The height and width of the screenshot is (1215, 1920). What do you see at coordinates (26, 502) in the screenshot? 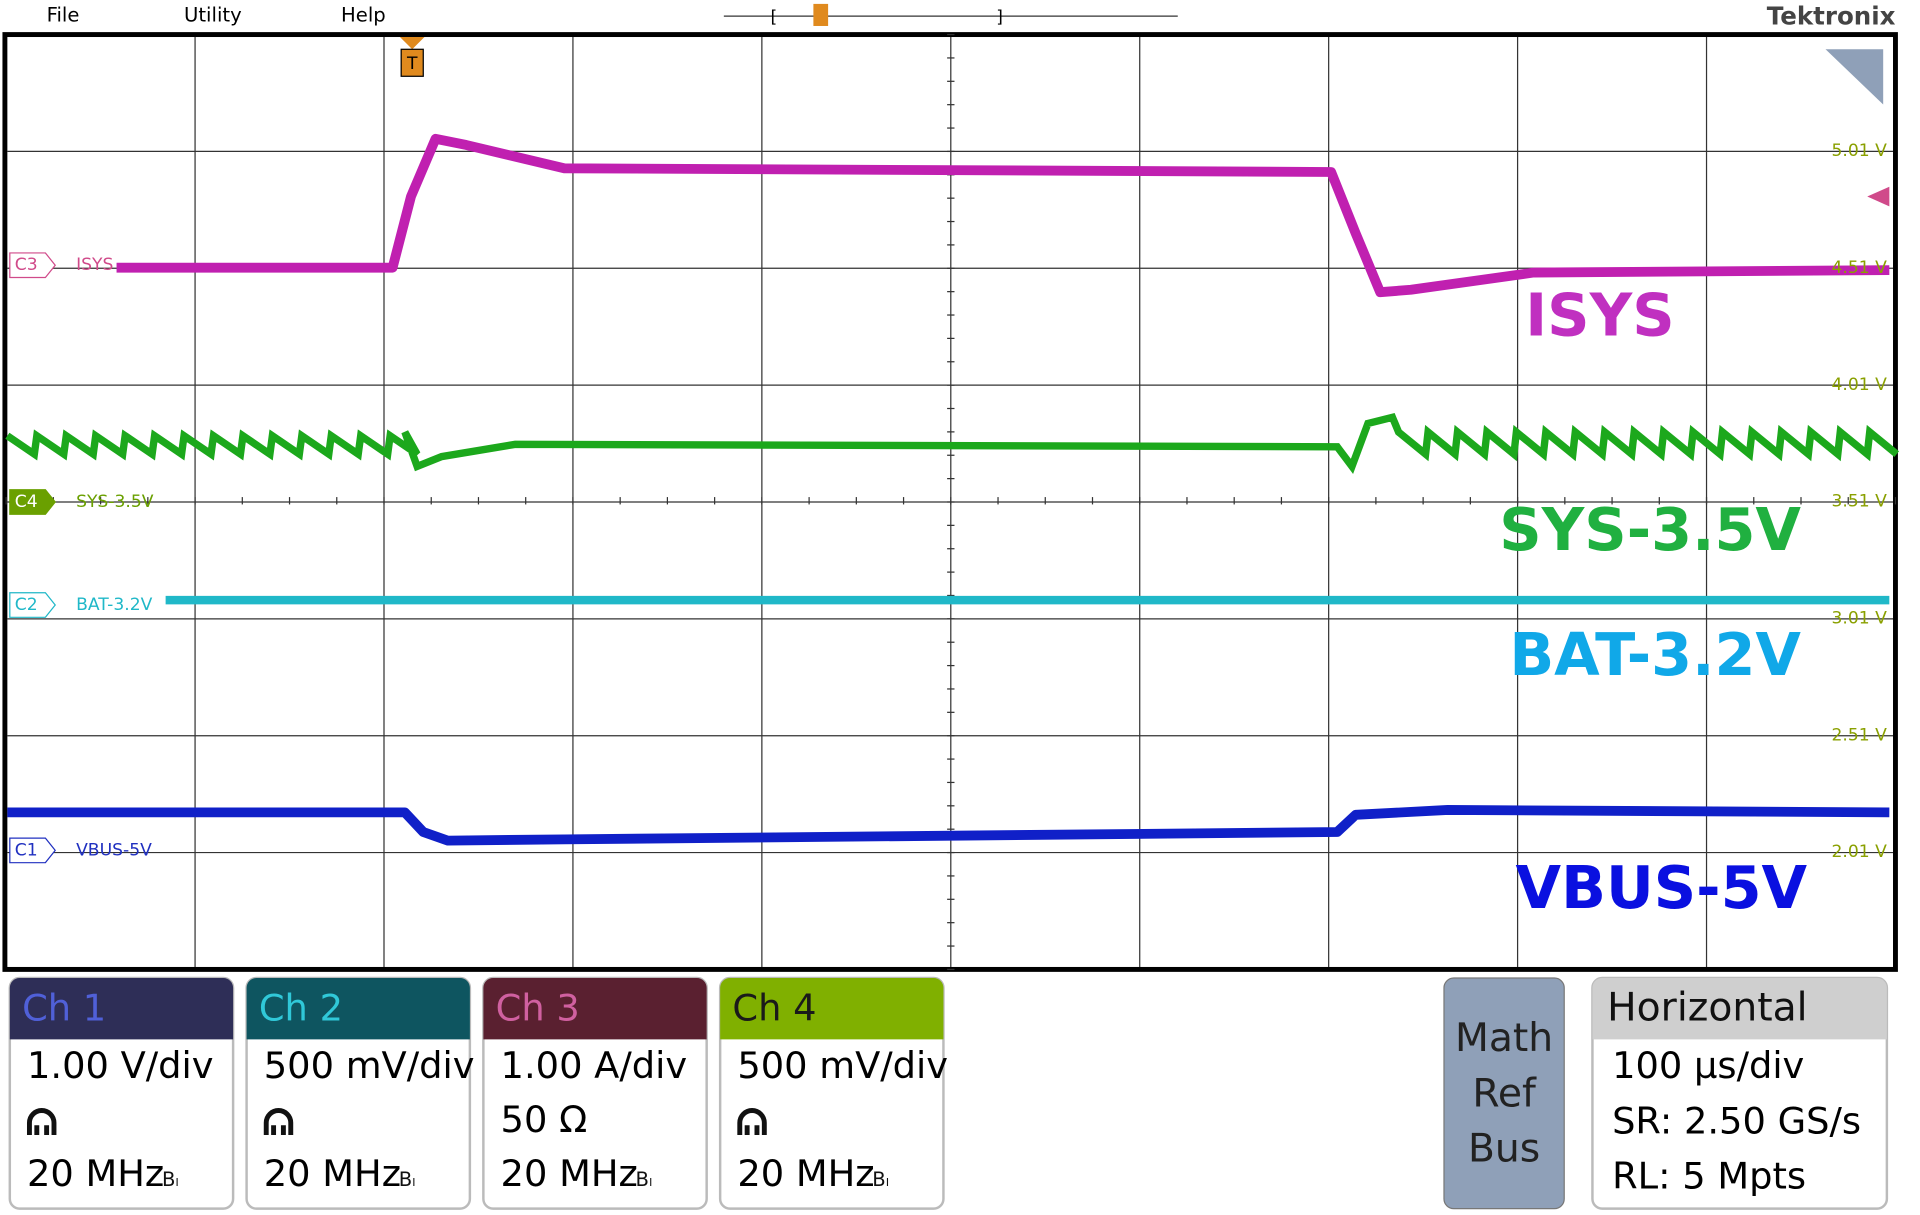
I see `channel-tag-label: C4` at bounding box center [26, 502].